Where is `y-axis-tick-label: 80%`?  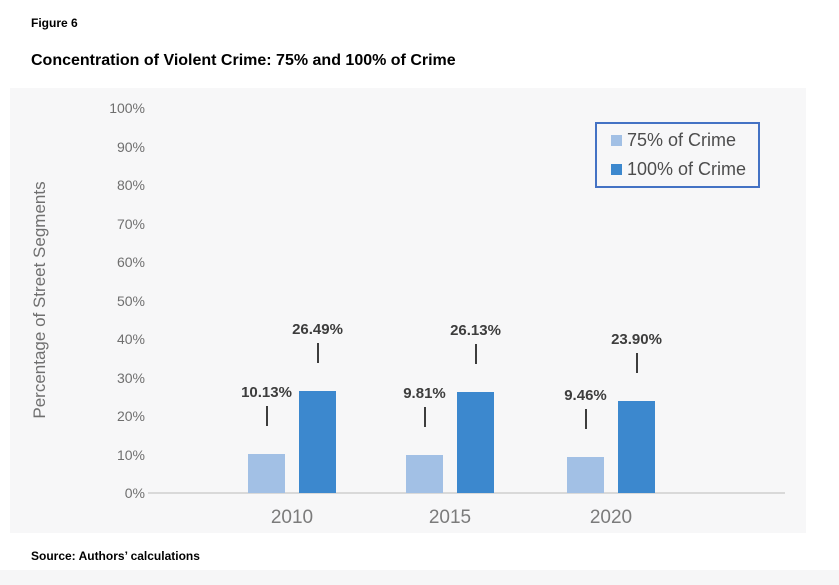
y-axis-tick-label: 80% is located at coordinates (130, 185).